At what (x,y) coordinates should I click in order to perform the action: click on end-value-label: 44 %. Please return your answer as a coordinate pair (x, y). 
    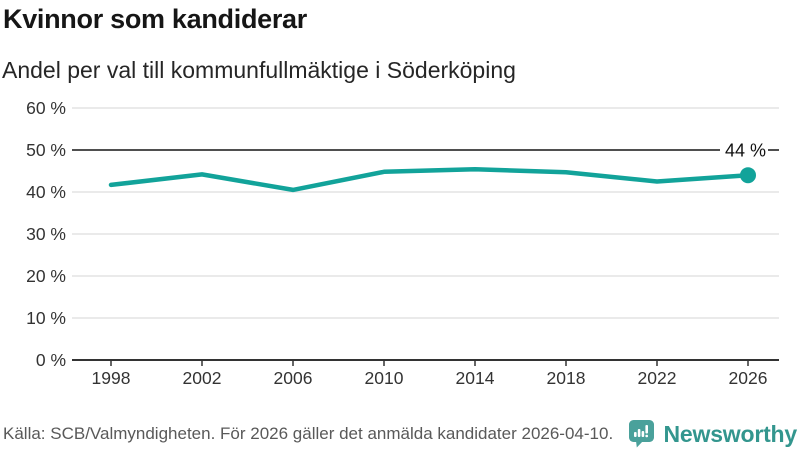
    Looking at the image, I should click on (745, 151).